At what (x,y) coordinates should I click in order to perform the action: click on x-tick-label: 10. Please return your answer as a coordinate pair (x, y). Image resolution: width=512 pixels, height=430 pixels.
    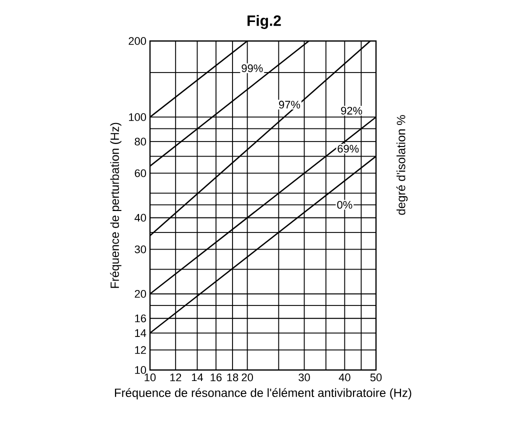
    Looking at the image, I should click on (150, 378).